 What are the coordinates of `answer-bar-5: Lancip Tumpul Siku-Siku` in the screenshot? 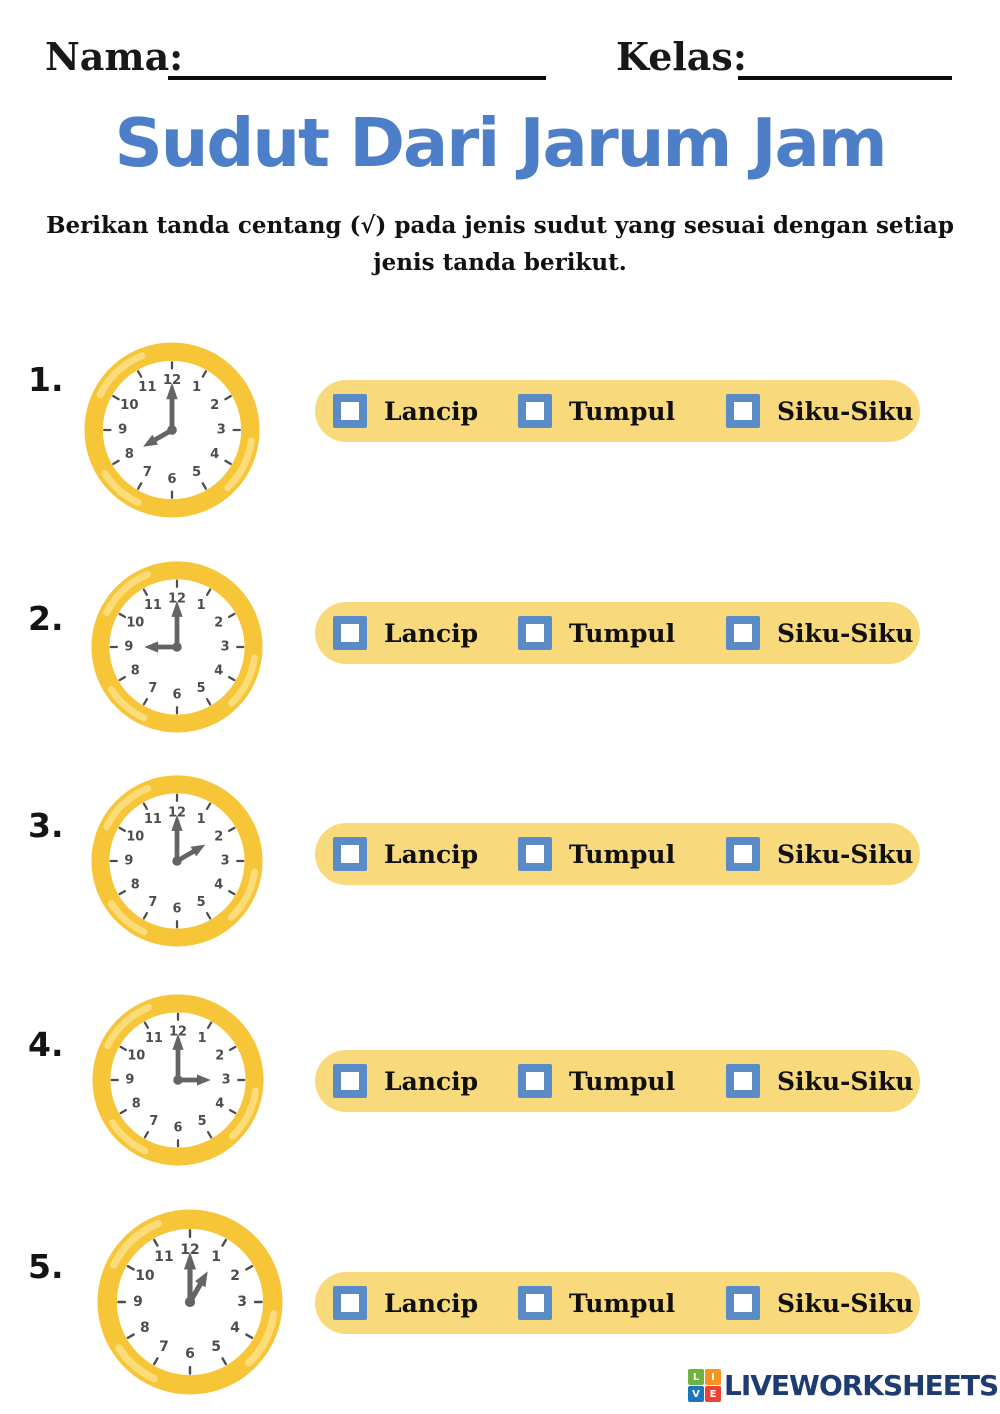 It's located at (617, 1303).